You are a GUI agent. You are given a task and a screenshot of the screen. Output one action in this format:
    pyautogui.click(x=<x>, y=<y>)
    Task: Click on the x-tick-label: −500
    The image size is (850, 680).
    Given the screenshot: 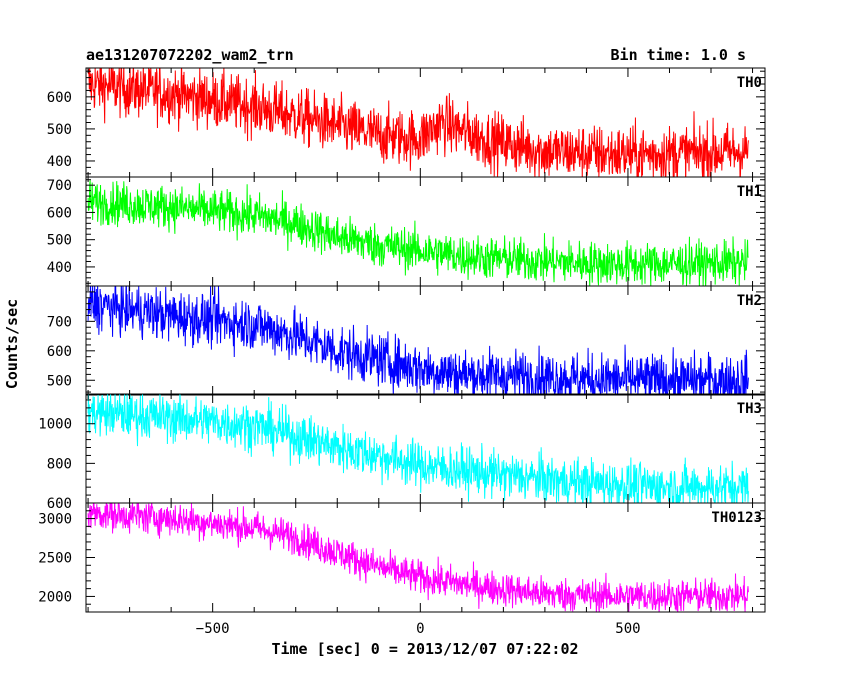 What is the action you would take?
    pyautogui.click(x=213, y=629)
    